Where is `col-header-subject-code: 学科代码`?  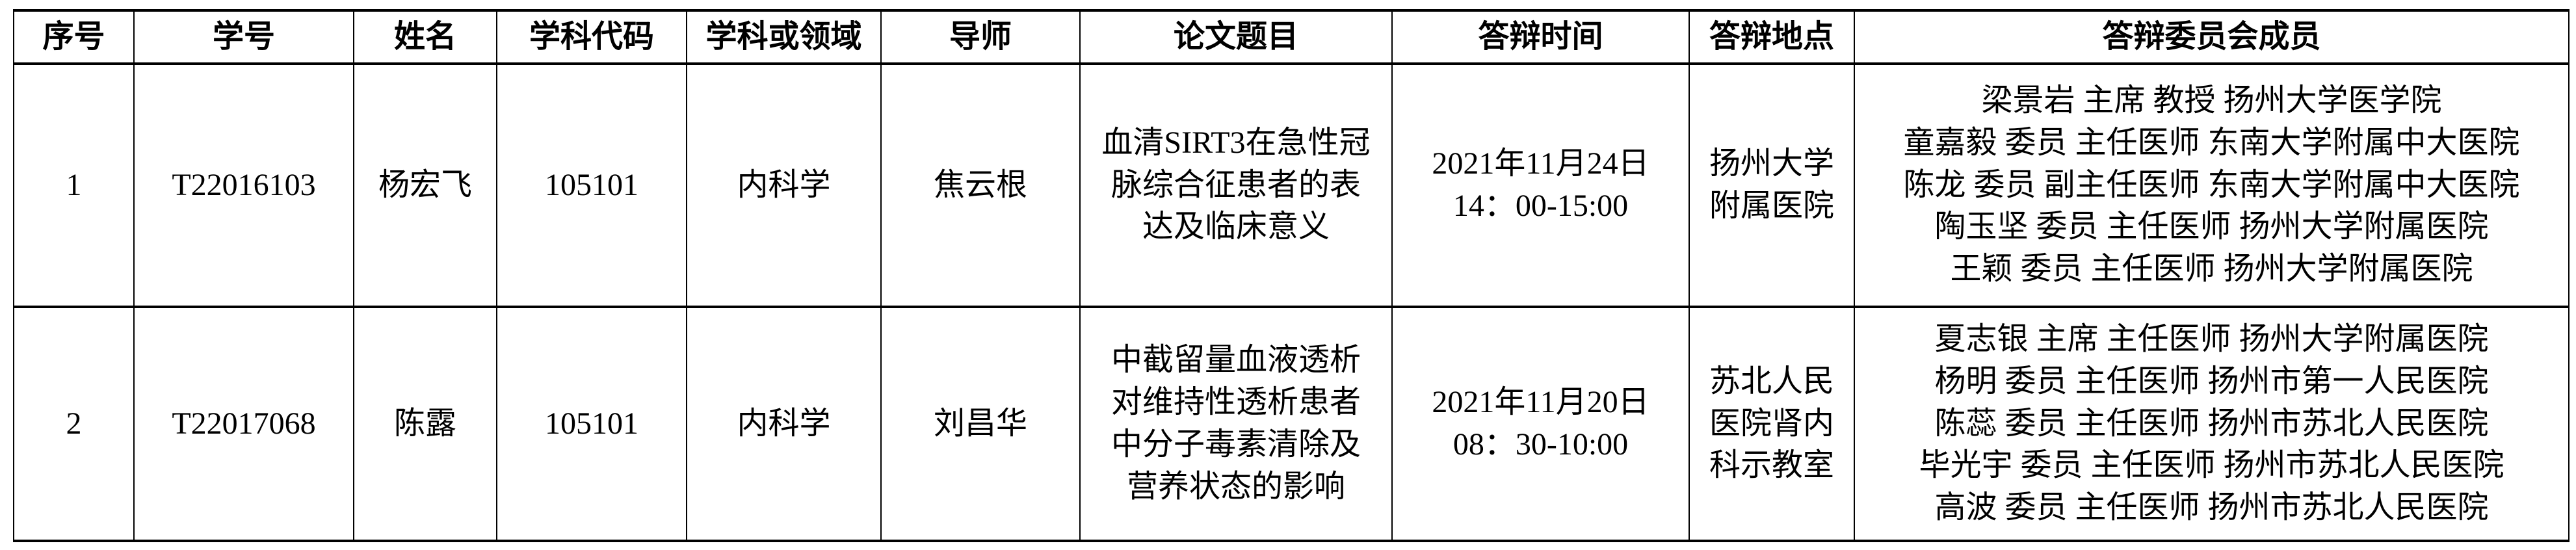
col-header-subject-code: 学科代码 is located at coordinates (591, 37).